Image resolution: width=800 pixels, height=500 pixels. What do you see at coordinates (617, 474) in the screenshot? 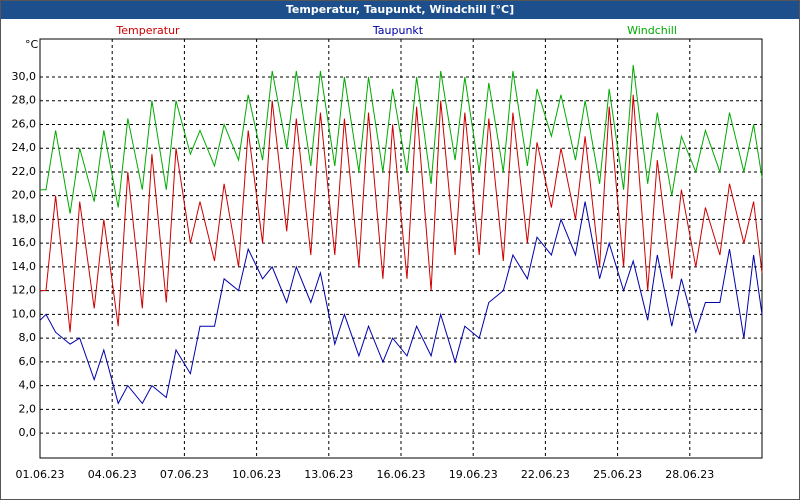
I see `x-tick-label: 25.06.23` at bounding box center [617, 474].